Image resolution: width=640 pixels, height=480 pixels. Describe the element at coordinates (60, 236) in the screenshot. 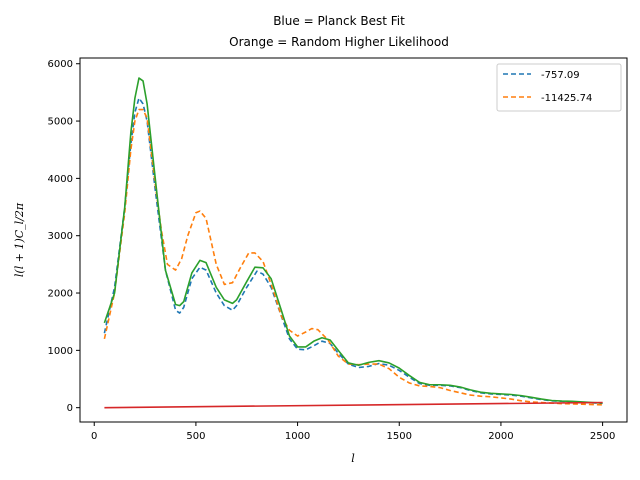

I see `y-tick-label-3: 3000` at that location.